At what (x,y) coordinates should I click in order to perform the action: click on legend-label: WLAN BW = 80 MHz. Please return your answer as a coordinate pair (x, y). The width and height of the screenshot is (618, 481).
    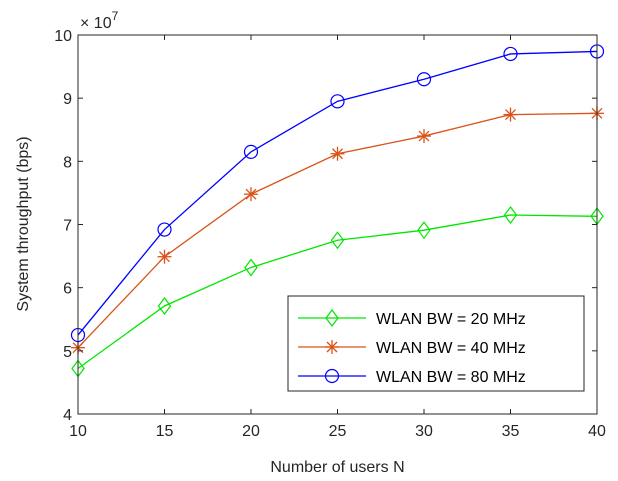
    Looking at the image, I should click on (451, 377).